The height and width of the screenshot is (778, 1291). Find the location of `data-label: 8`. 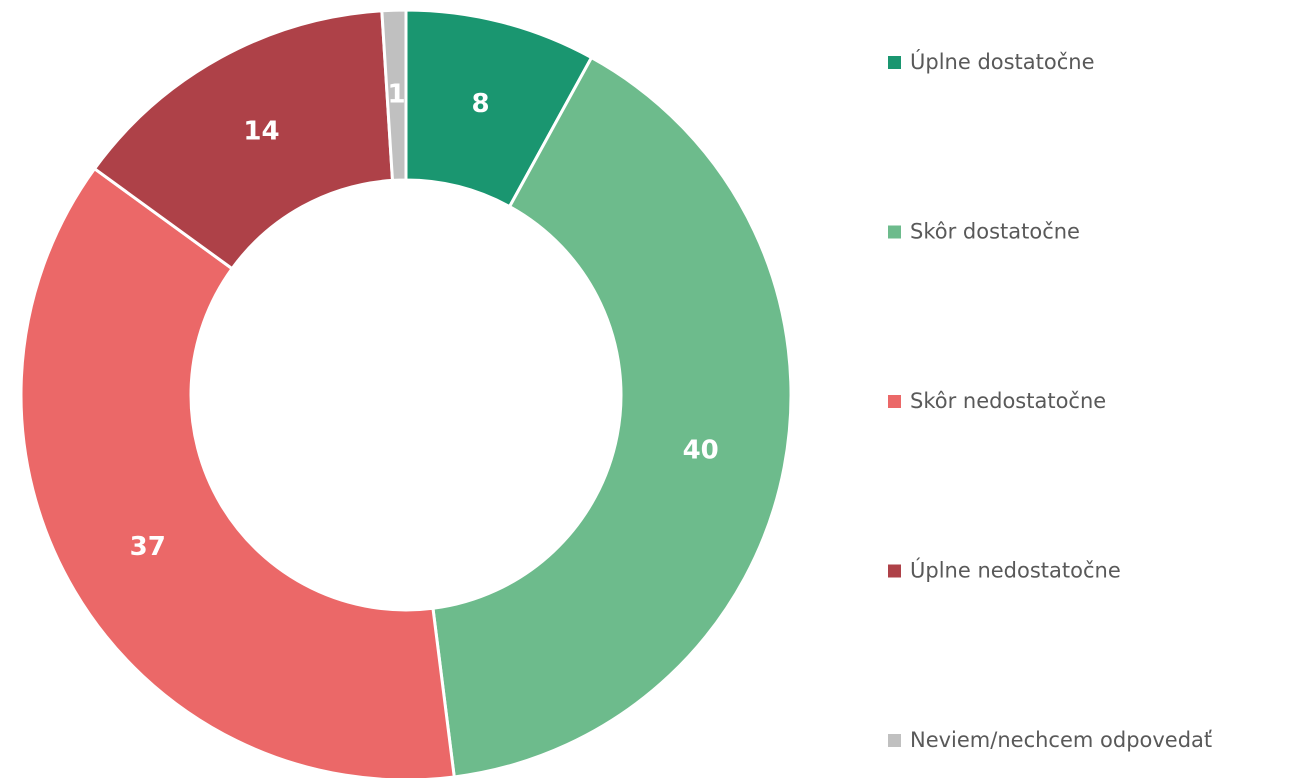

data-label: 8 is located at coordinates (481, 104).